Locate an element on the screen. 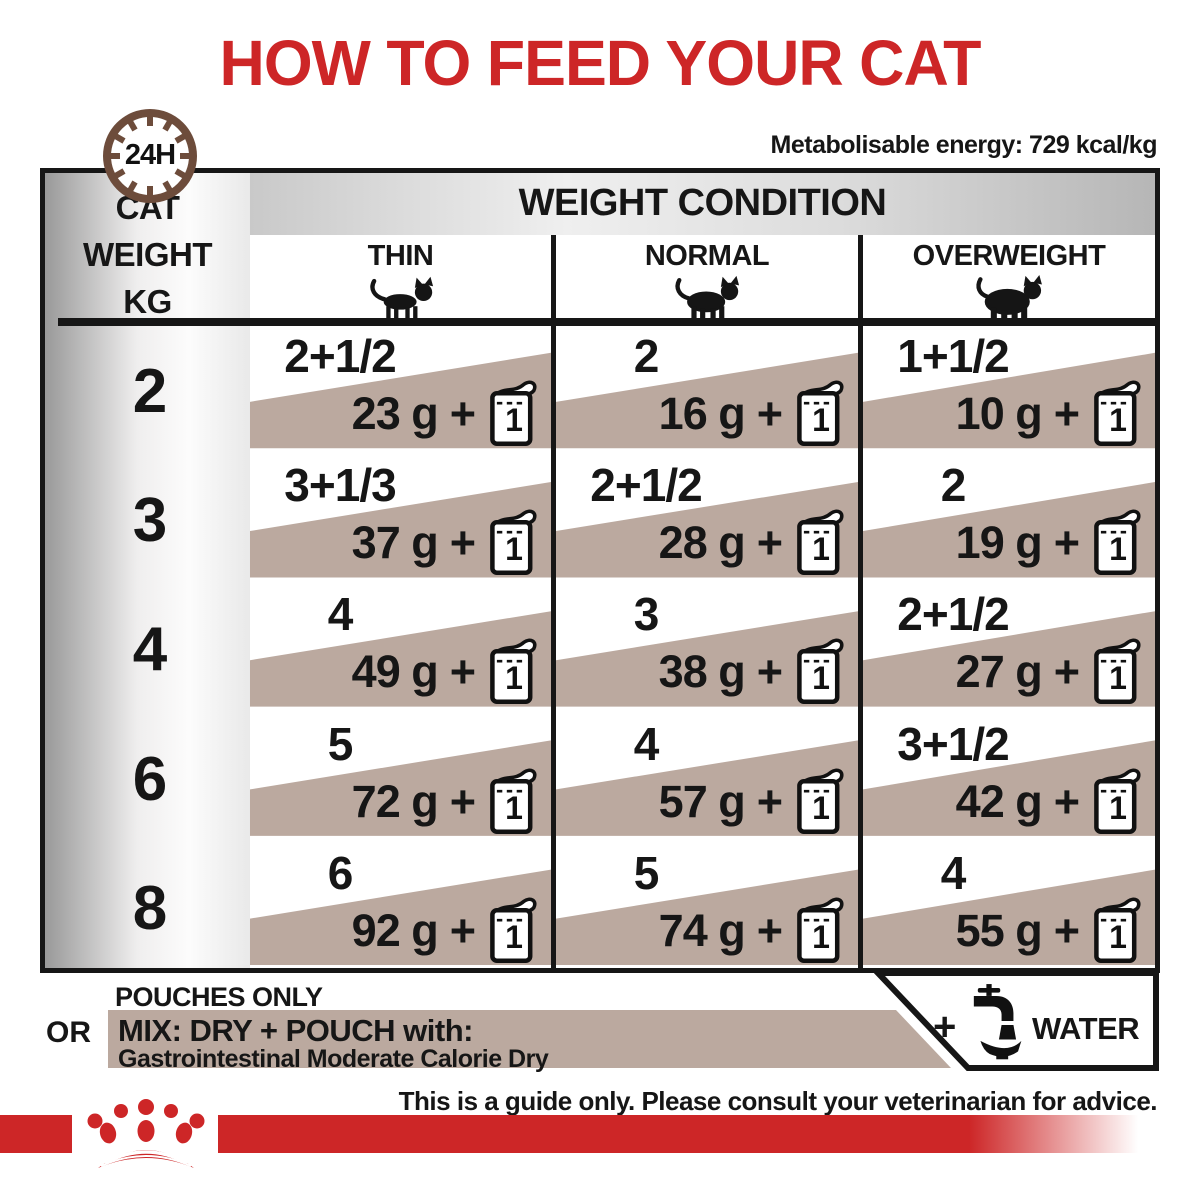 The width and height of the screenshot is (1200, 1200). mix-ration: 37 g + 1 is located at coordinates (446, 543).